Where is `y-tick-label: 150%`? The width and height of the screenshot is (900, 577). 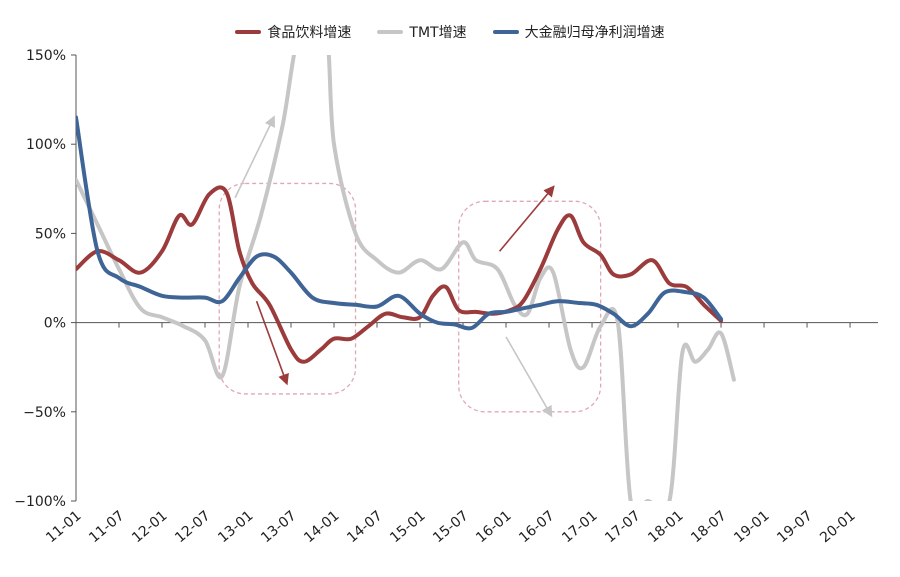
y-tick-label: 150% is located at coordinates (46, 56).